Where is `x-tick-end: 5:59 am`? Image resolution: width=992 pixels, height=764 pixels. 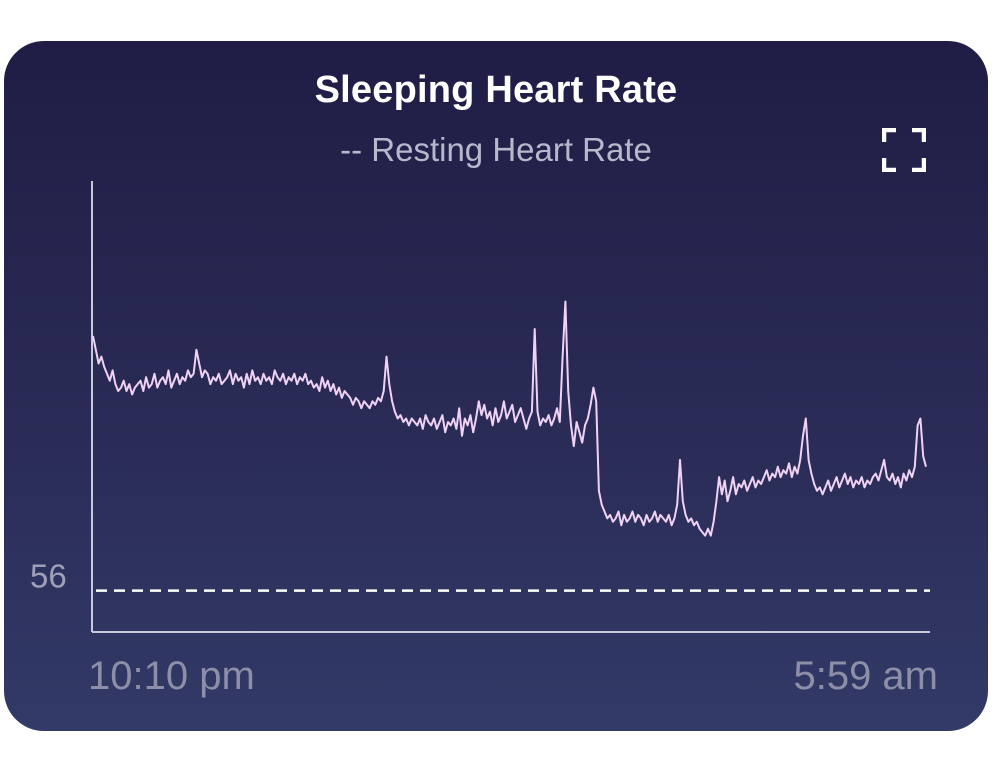
x-tick-end: 5:59 am is located at coordinates (865, 676).